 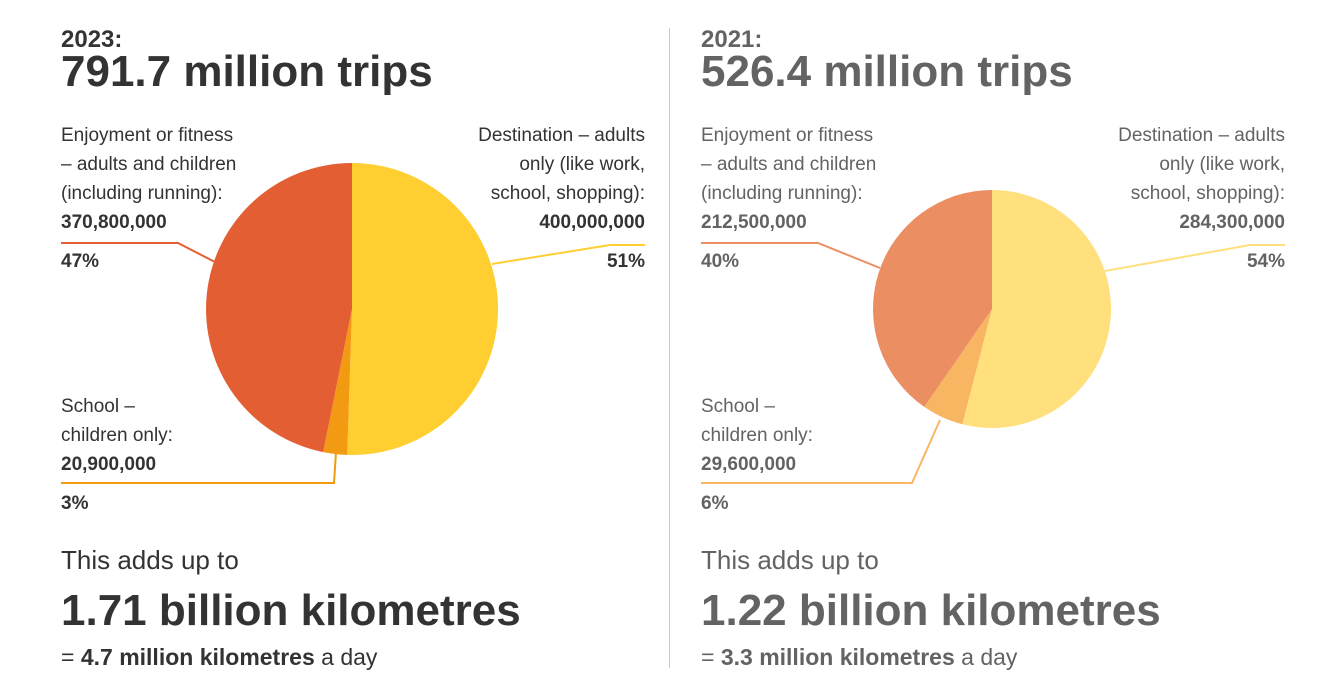 I want to click on year-heading: 2023:, so click(x=92, y=39).